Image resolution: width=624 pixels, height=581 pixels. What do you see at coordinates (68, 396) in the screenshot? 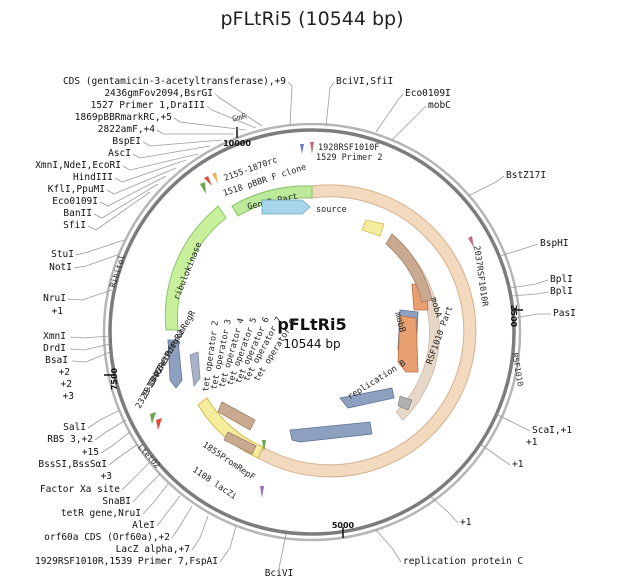
I see `site-left-22: +3` at bounding box center [68, 396].